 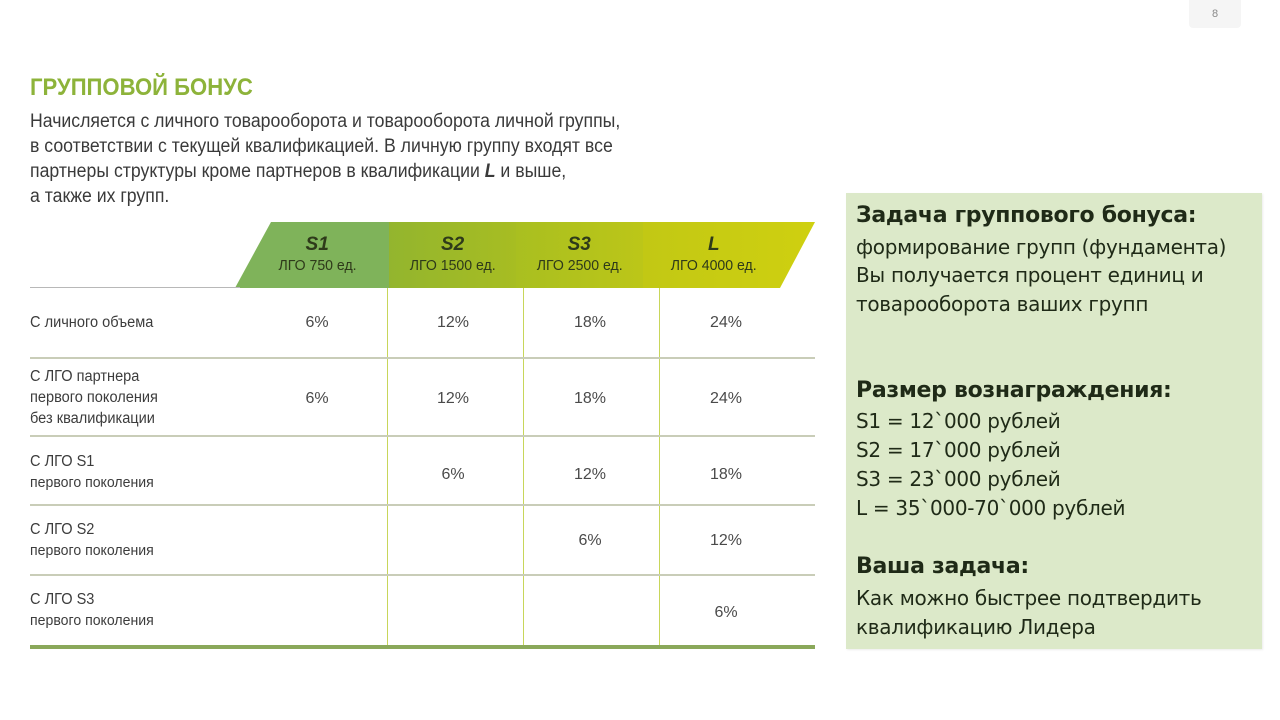 What do you see at coordinates (62, 529) in the screenshot?
I see `row-label-line: С ЛГО S2` at bounding box center [62, 529].